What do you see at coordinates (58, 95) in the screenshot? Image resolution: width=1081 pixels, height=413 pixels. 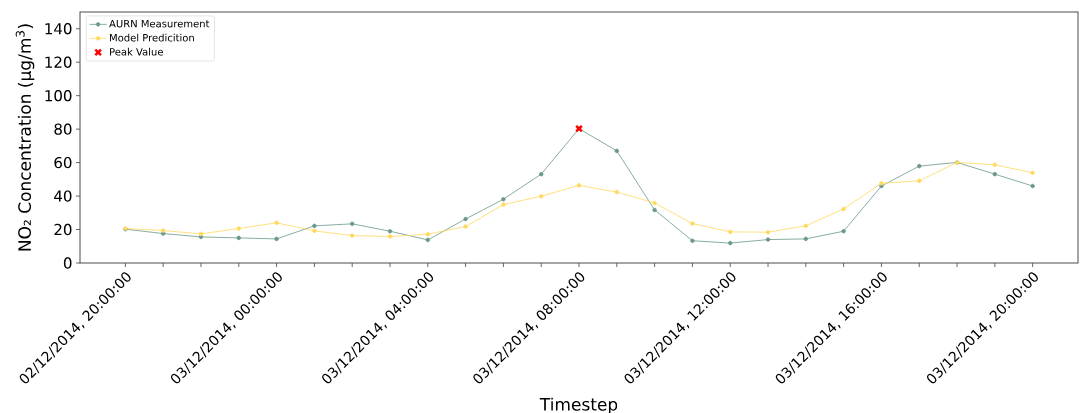 I see `y-tick-label: 100` at bounding box center [58, 95].